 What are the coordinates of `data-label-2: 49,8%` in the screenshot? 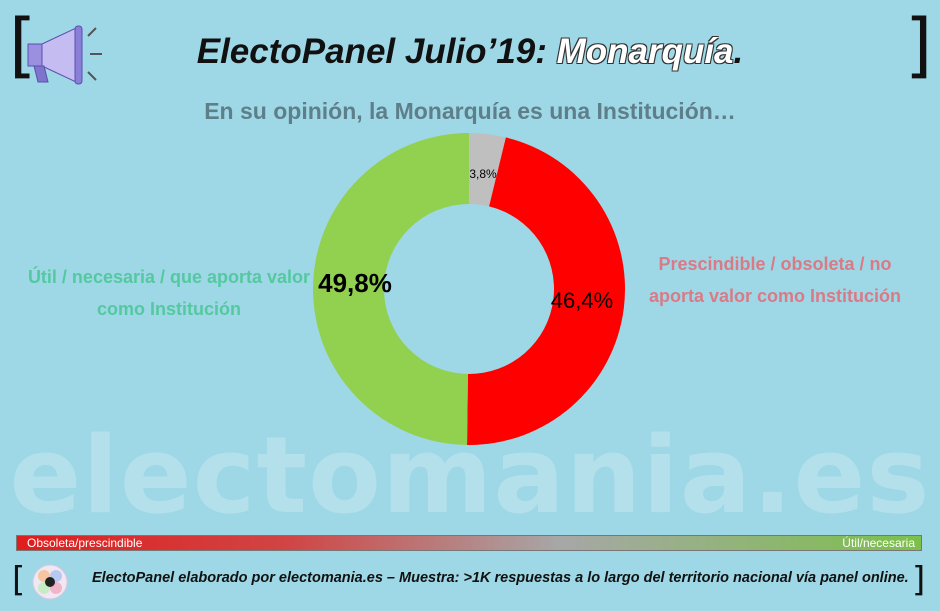 It's located at (355, 283).